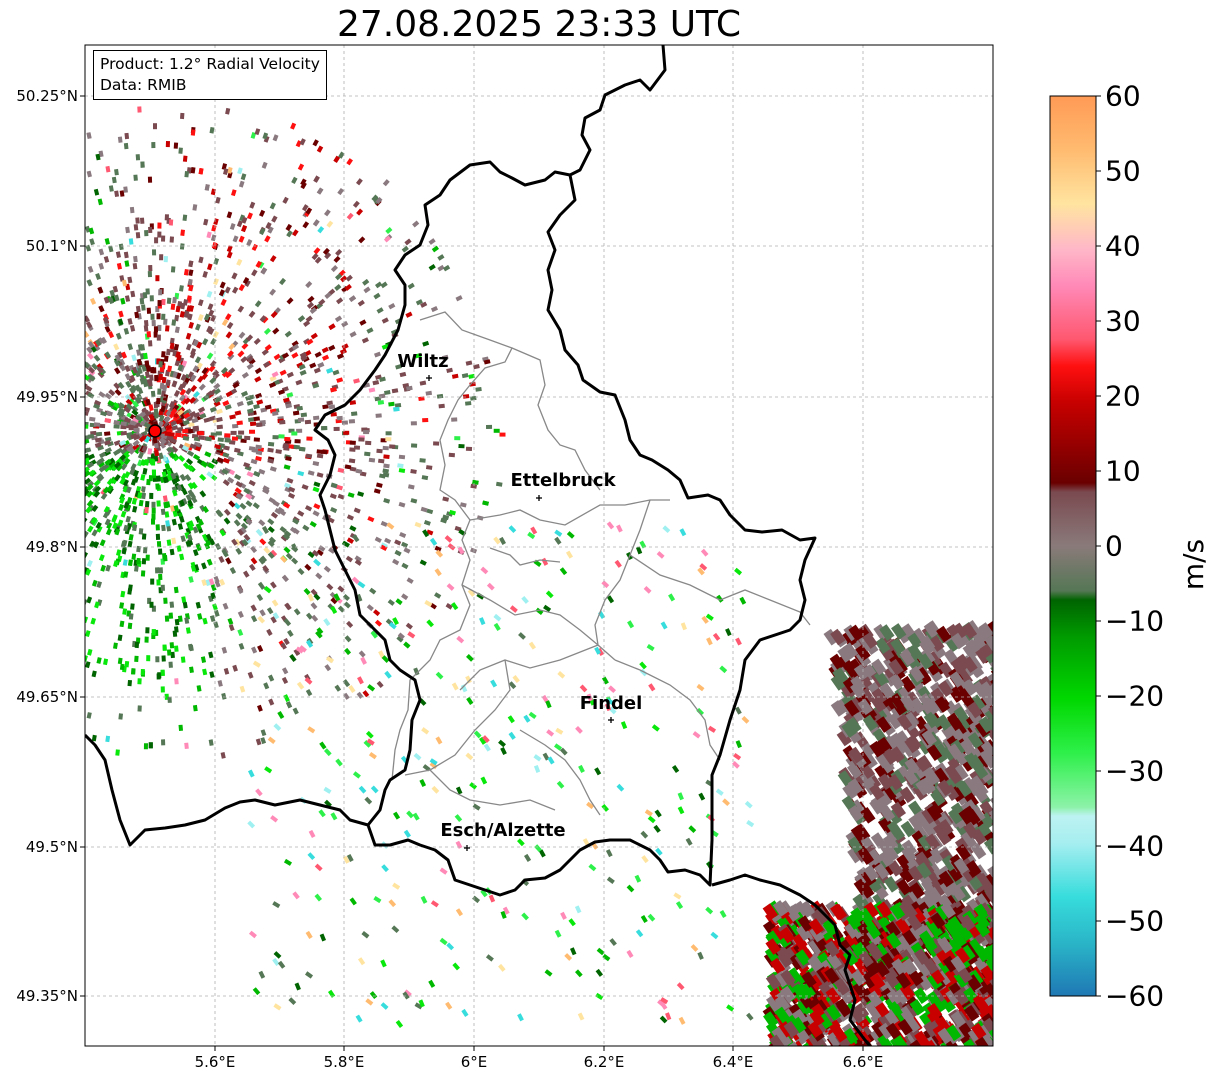  What do you see at coordinates (1135, 996) in the screenshot?
I see `colorbar-tick-label: −60` at bounding box center [1135, 996].